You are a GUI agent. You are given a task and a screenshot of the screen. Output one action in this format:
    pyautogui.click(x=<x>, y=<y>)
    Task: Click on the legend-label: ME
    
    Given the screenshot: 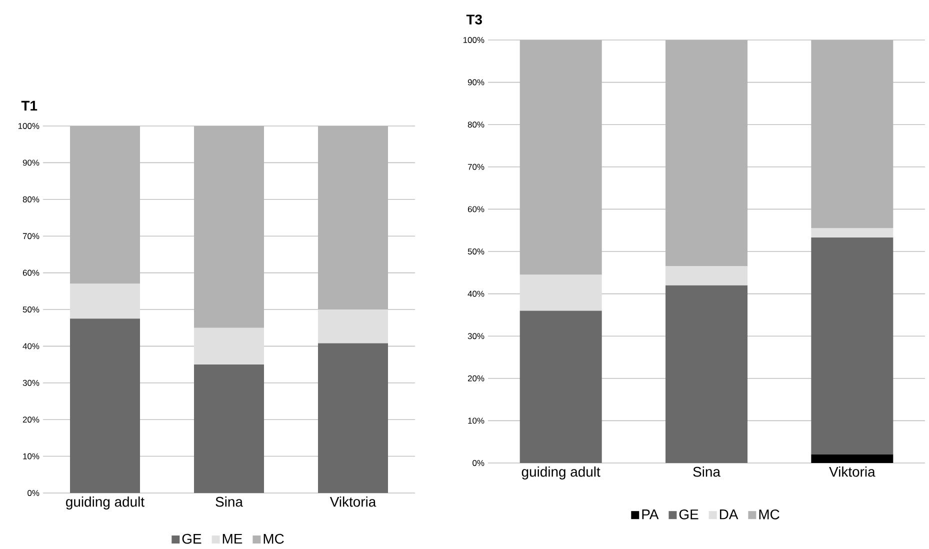 What is the action you would take?
    pyautogui.click(x=232, y=539)
    